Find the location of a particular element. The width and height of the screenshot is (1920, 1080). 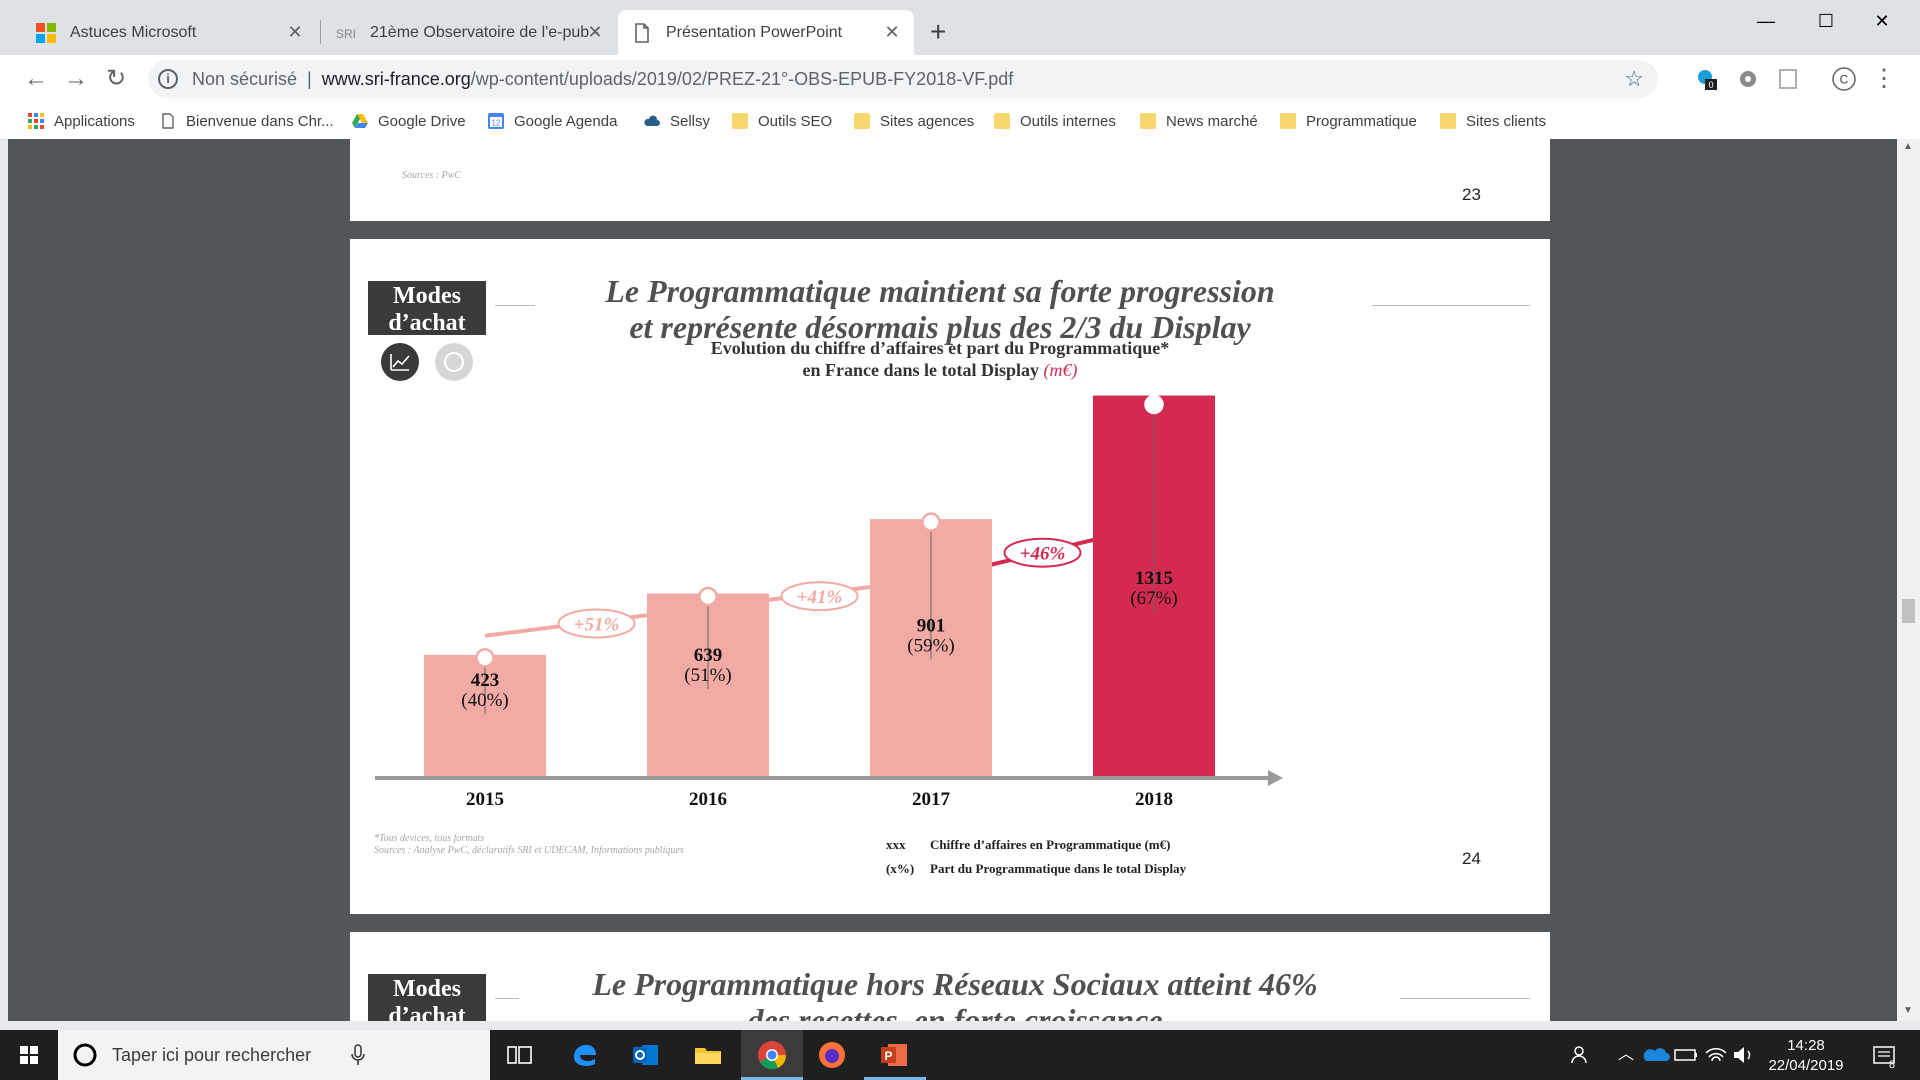

profile-avatar: C is located at coordinates (1844, 79).